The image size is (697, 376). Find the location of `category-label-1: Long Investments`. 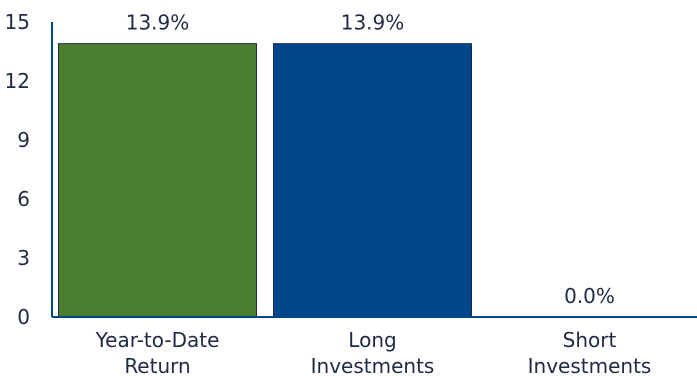

category-label-1: Long Investments is located at coordinates (373, 352).